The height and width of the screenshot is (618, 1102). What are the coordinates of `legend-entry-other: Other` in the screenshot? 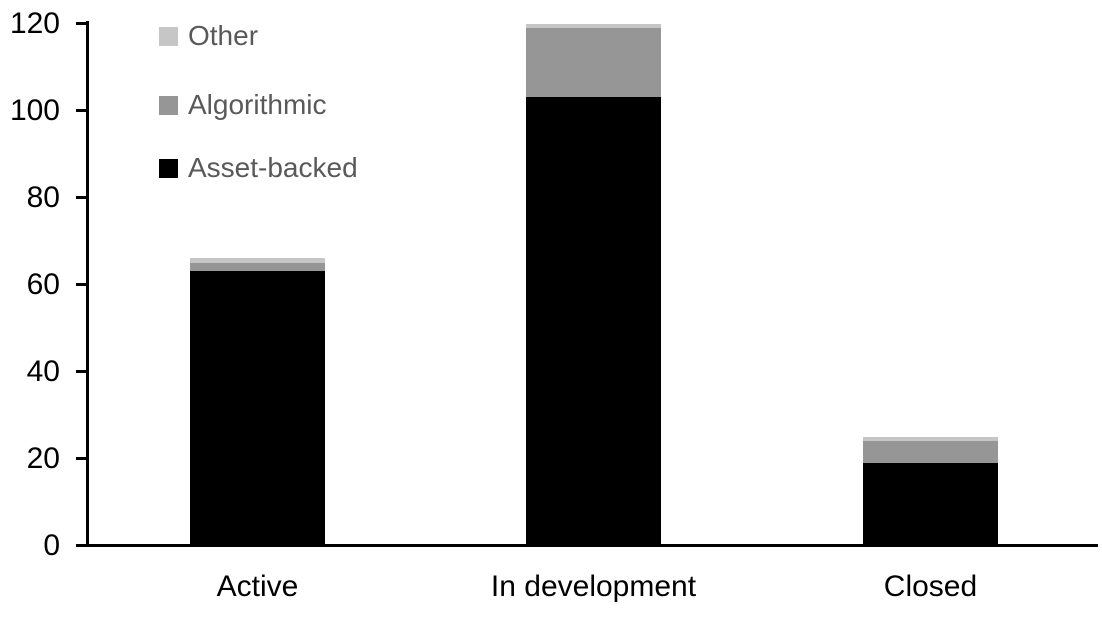 It's located at (209, 35).